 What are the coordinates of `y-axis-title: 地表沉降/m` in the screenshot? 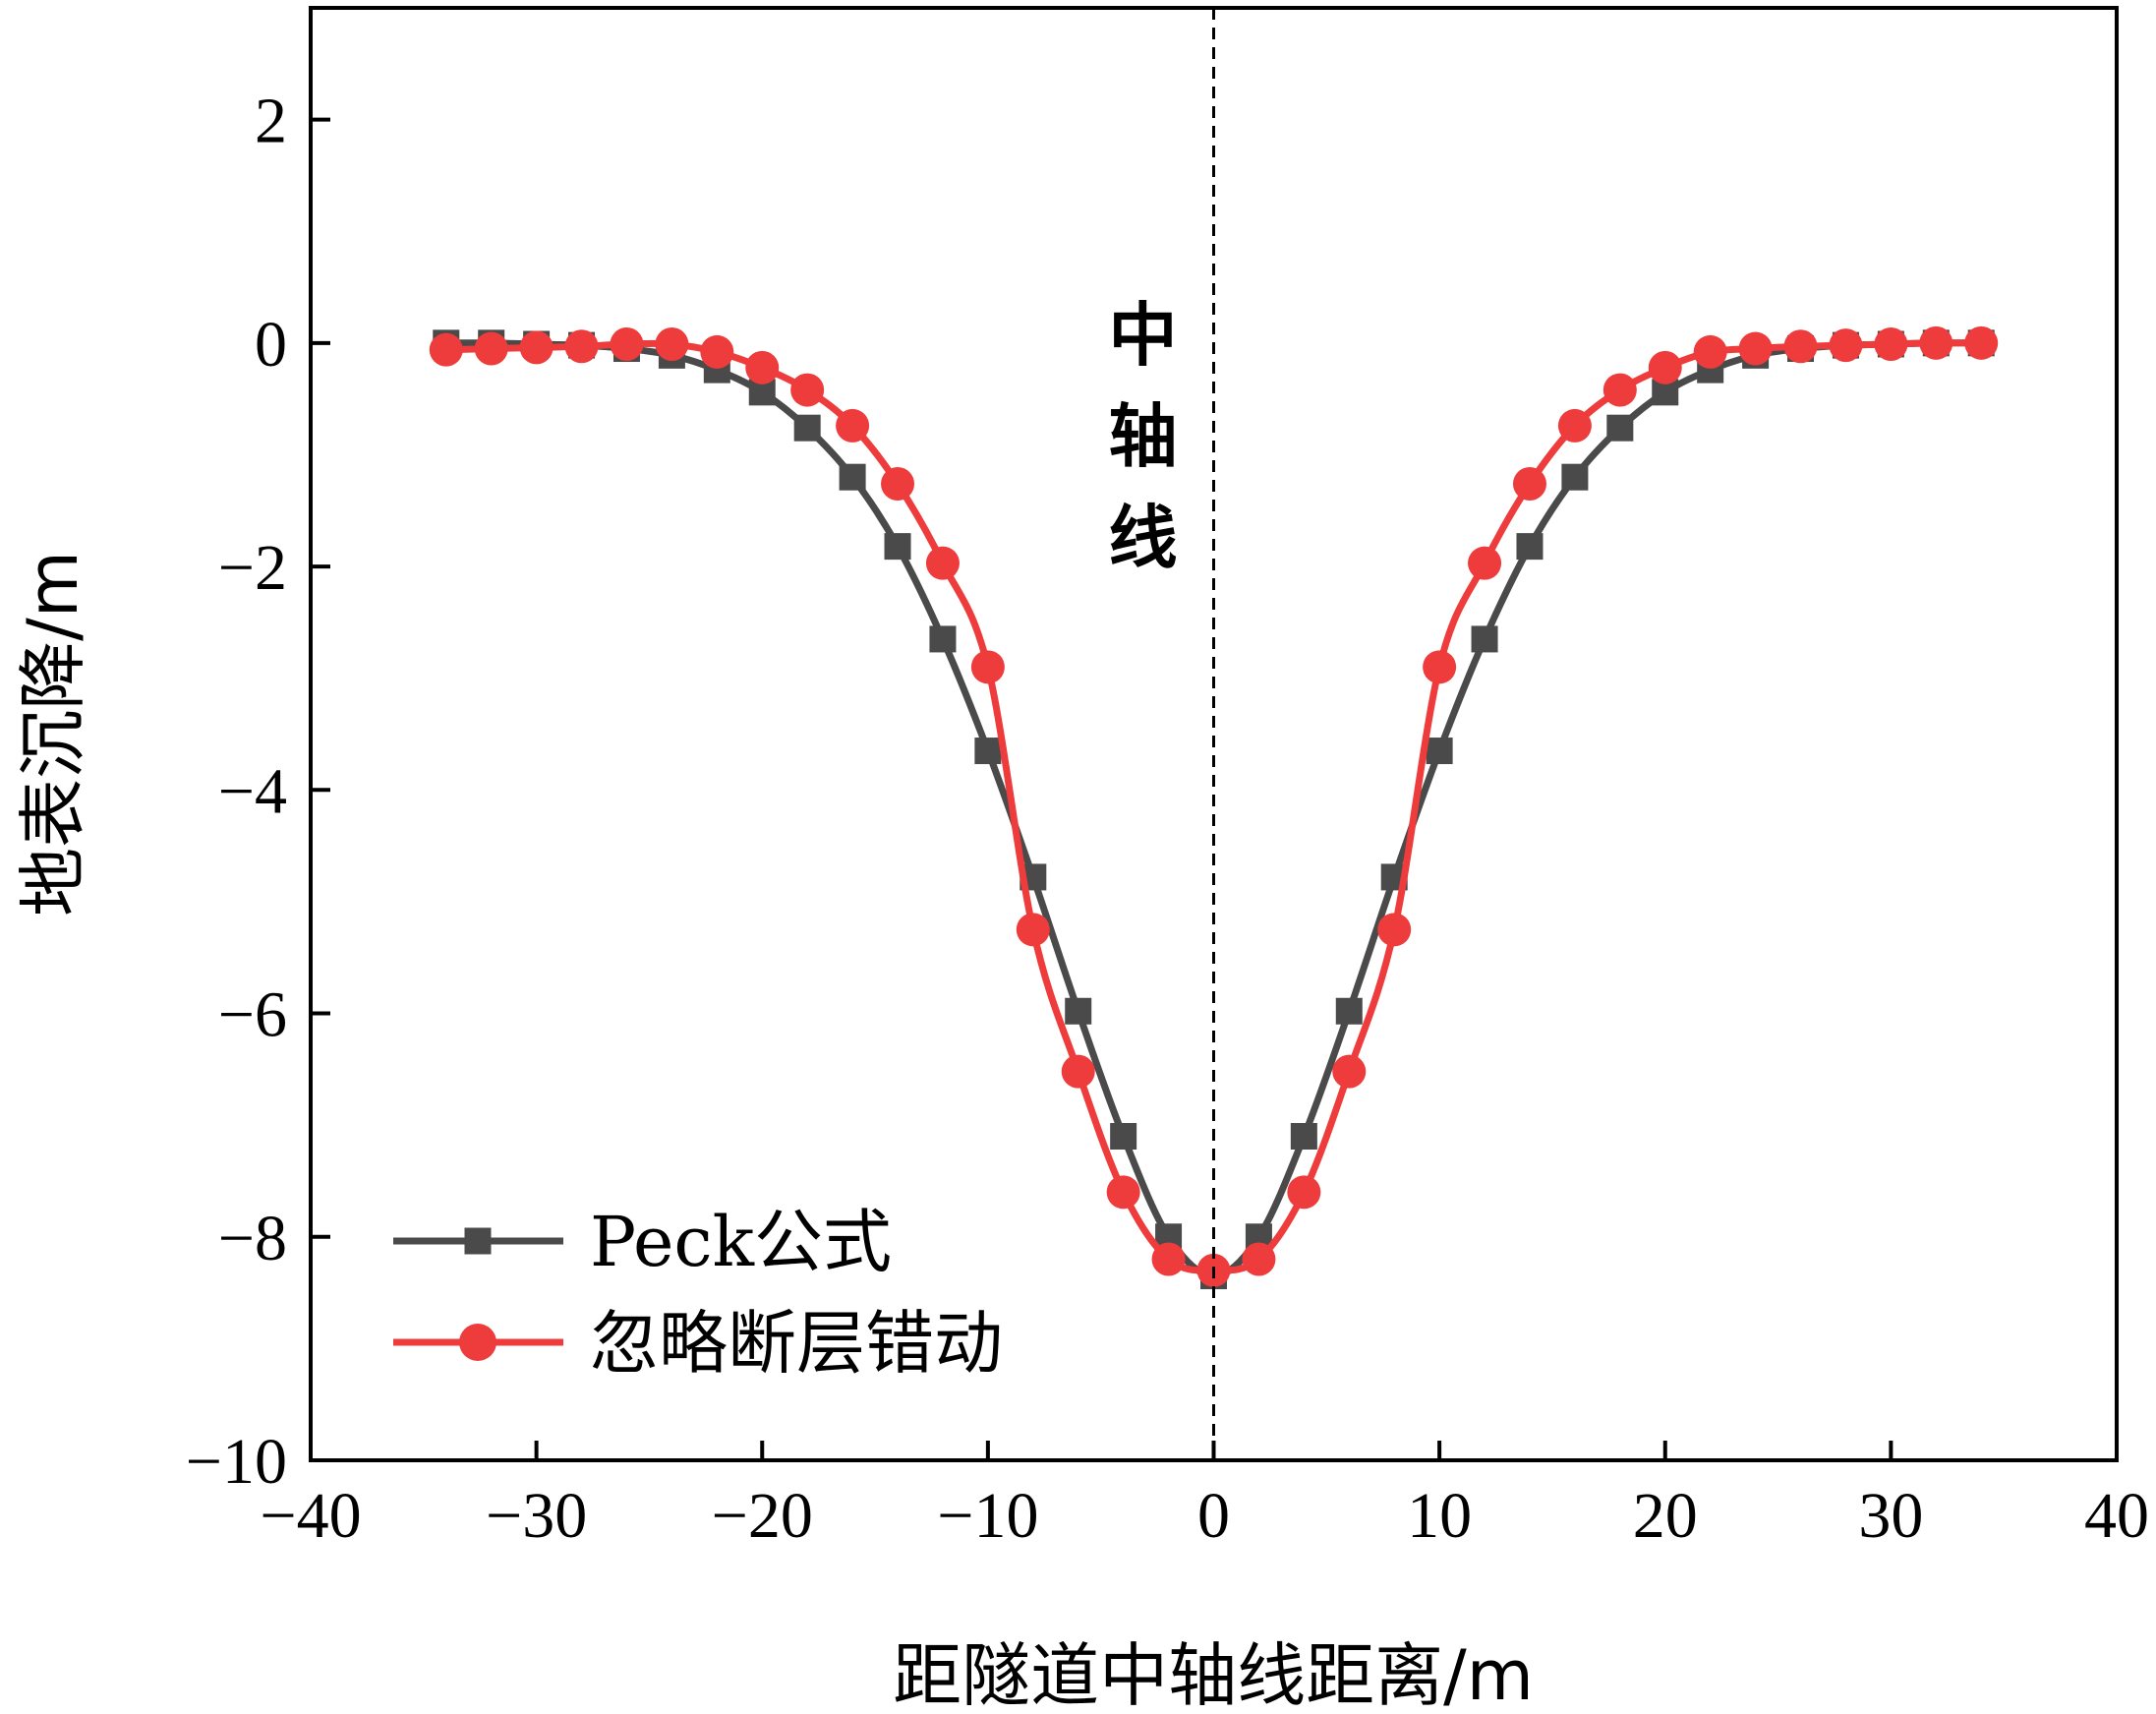 It's located at (53, 733).